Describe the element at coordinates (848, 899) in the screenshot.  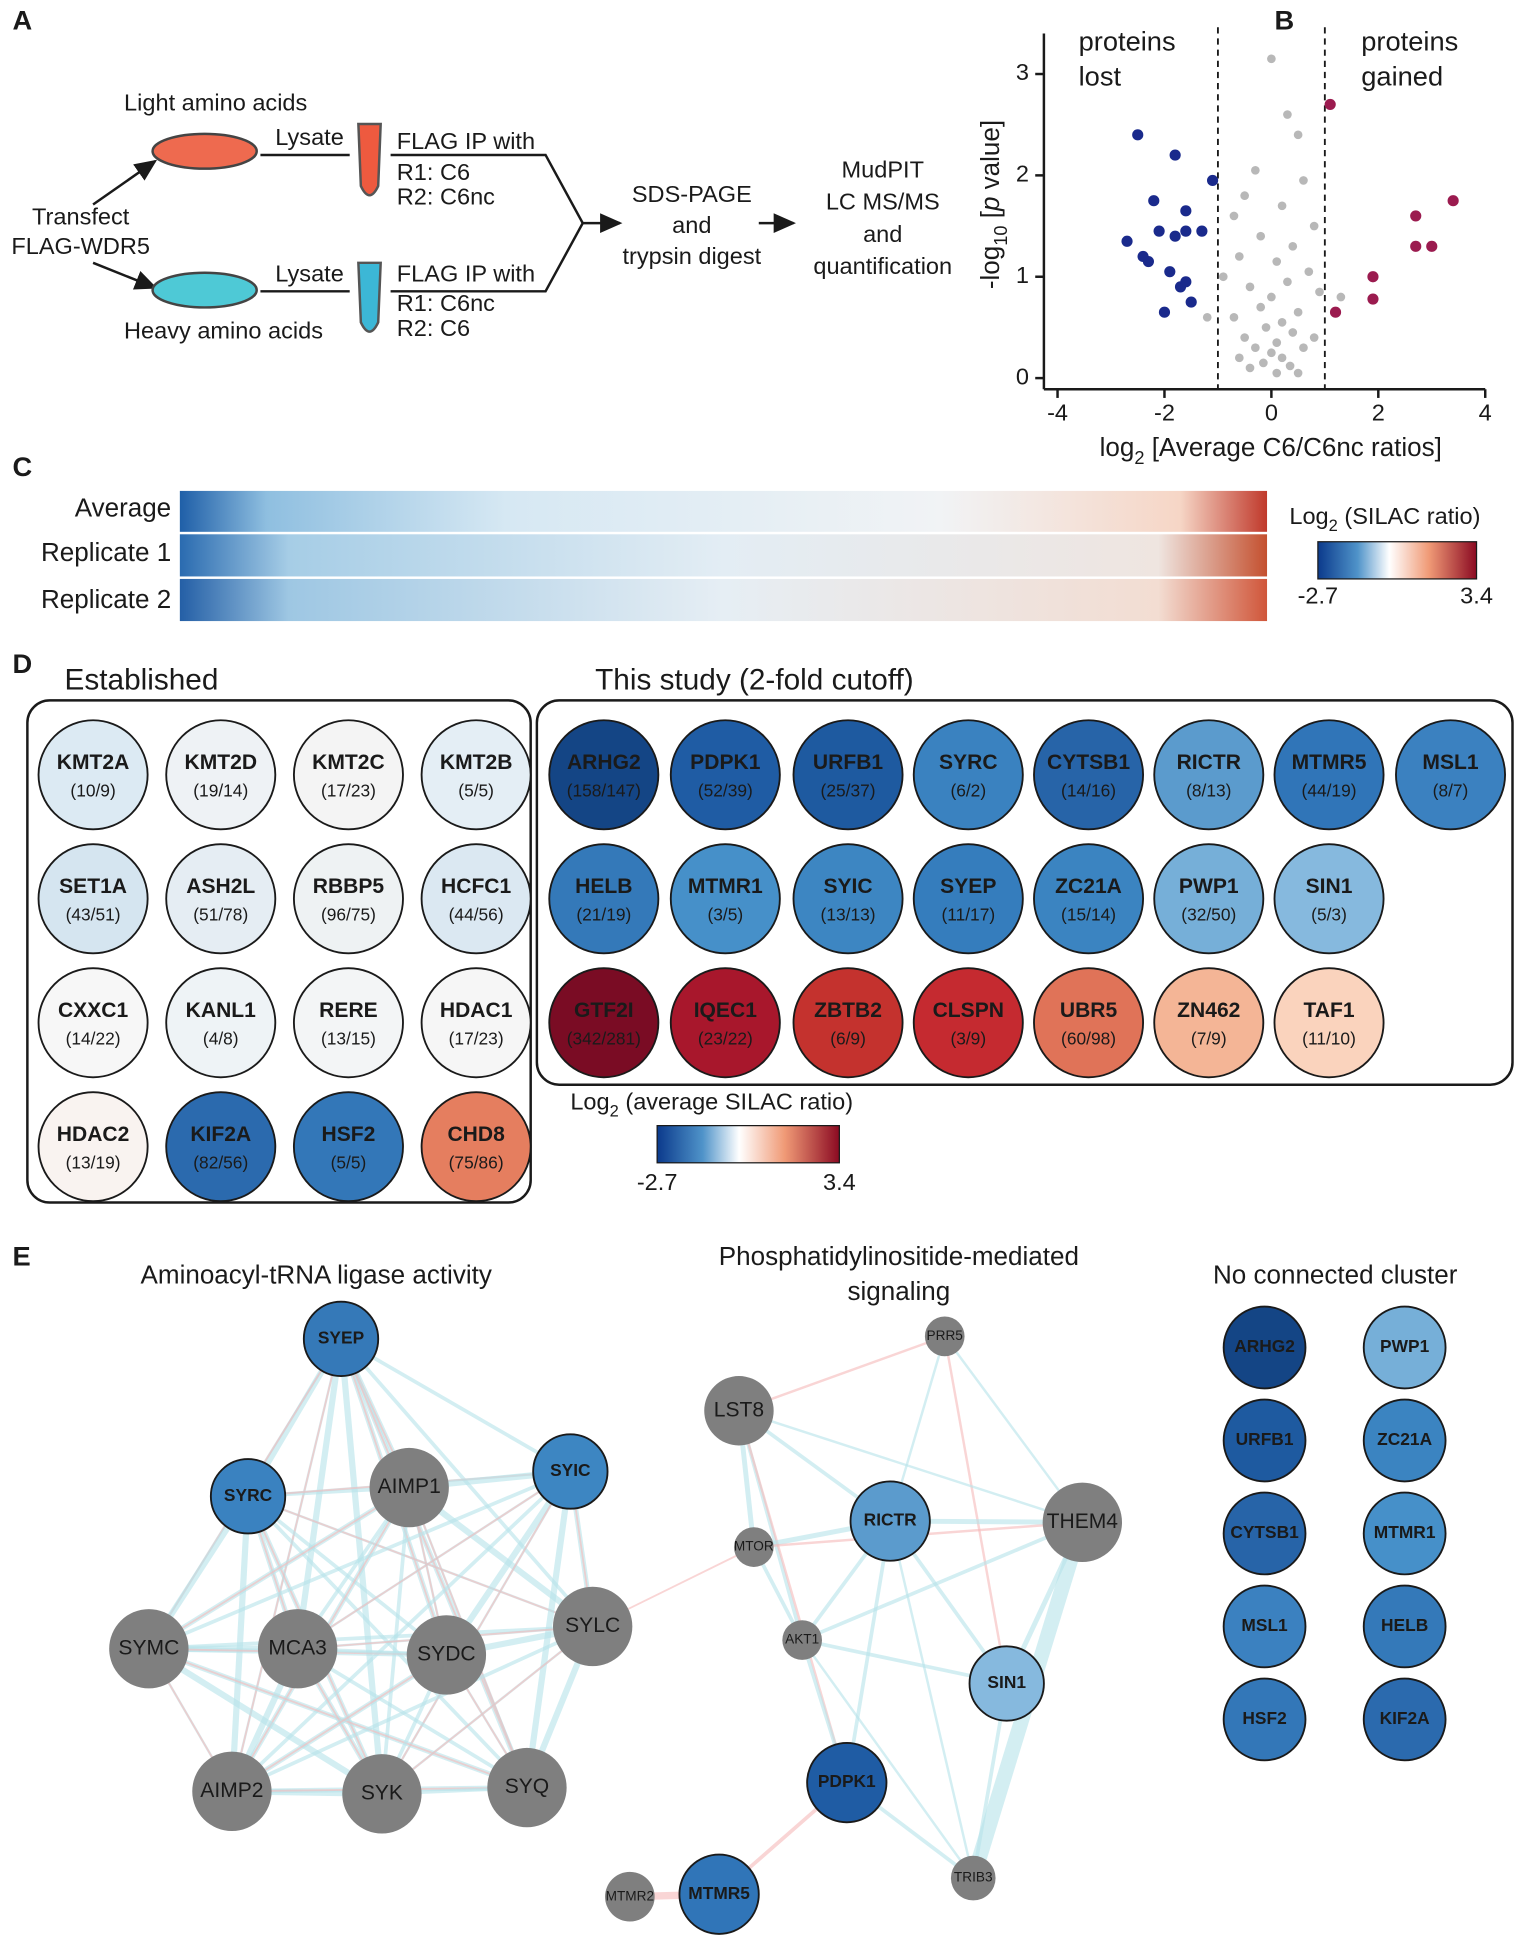
I see `node: SYIC (13/13)` at that location.